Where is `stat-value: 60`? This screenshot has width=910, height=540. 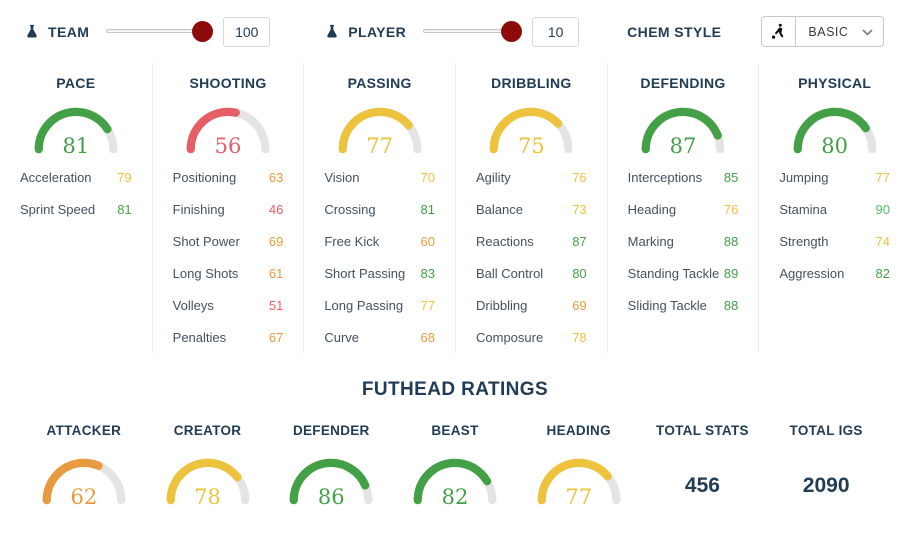
stat-value: 60 is located at coordinates (427, 241).